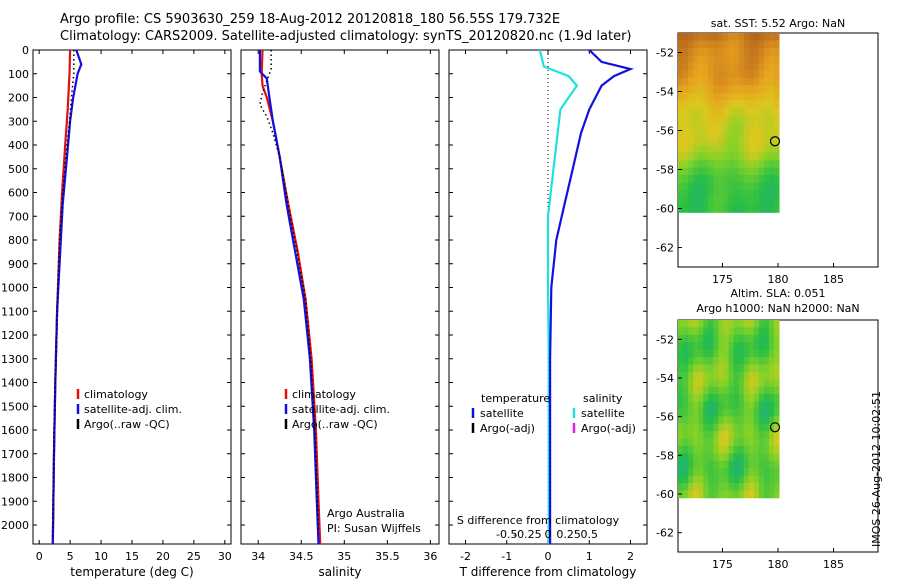 The width and height of the screenshot is (900, 580). What do you see at coordinates (301, 556) in the screenshot?
I see `x-tick-label-2-1: 34.5` at bounding box center [301, 556].